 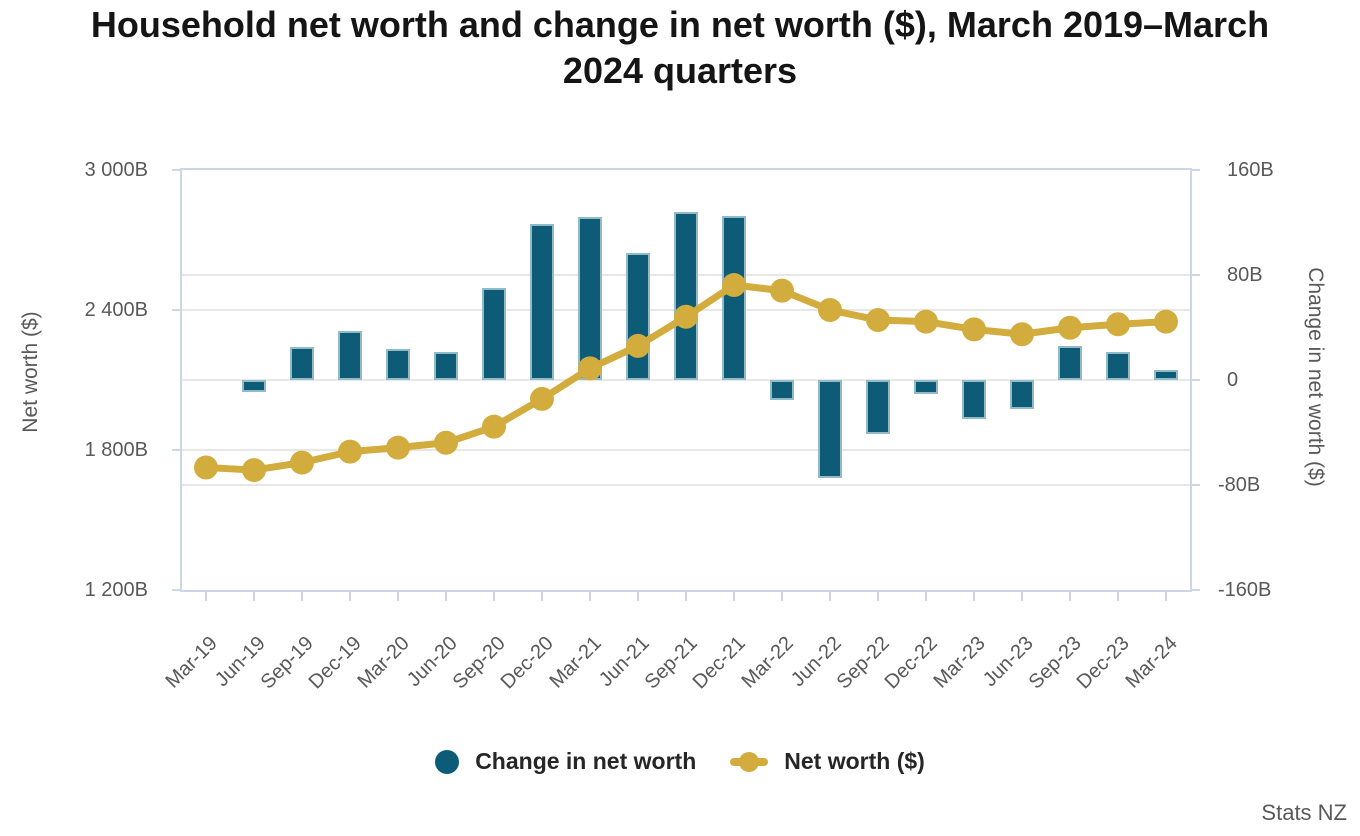 What do you see at coordinates (1245, 590) in the screenshot?
I see `y-right-tick-label: -160B` at bounding box center [1245, 590].